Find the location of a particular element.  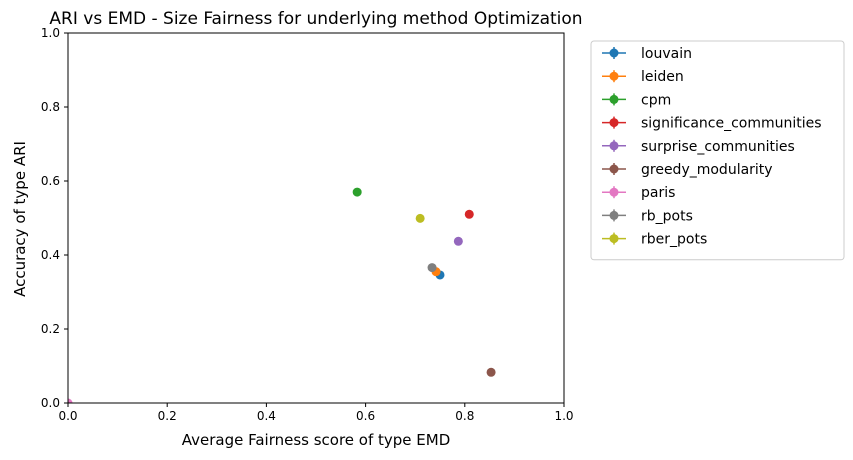

y-tick-label: 0.4 is located at coordinates (50, 255).